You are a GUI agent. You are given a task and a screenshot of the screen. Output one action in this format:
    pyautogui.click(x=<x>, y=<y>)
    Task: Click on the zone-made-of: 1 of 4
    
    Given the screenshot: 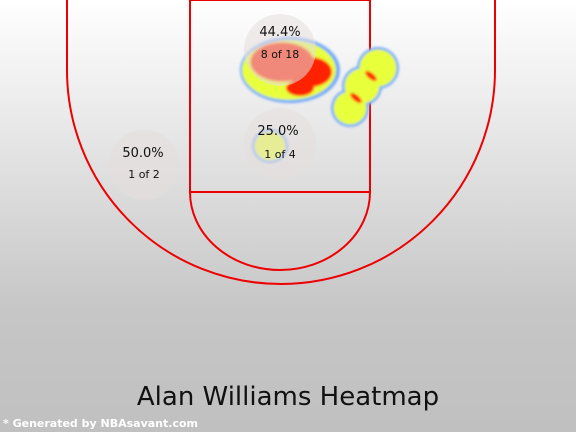 What is the action you would take?
    pyautogui.click(x=280, y=154)
    